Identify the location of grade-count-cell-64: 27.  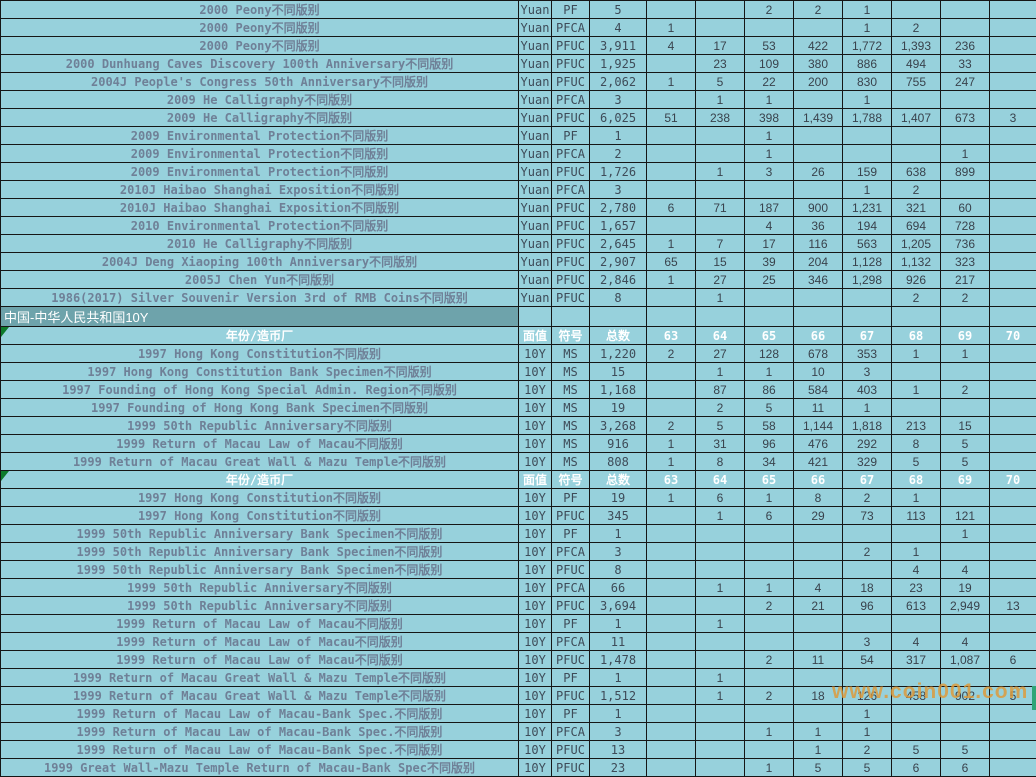
(720, 354).